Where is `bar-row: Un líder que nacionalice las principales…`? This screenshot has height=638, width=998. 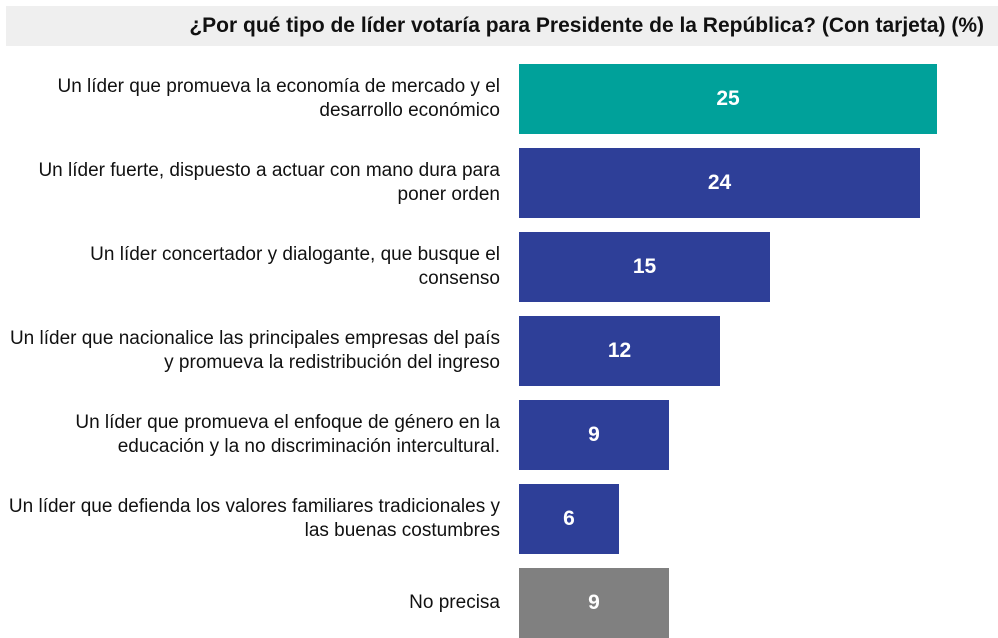
bar-row: Un líder que nacionalice las principales… is located at coordinates (499, 351).